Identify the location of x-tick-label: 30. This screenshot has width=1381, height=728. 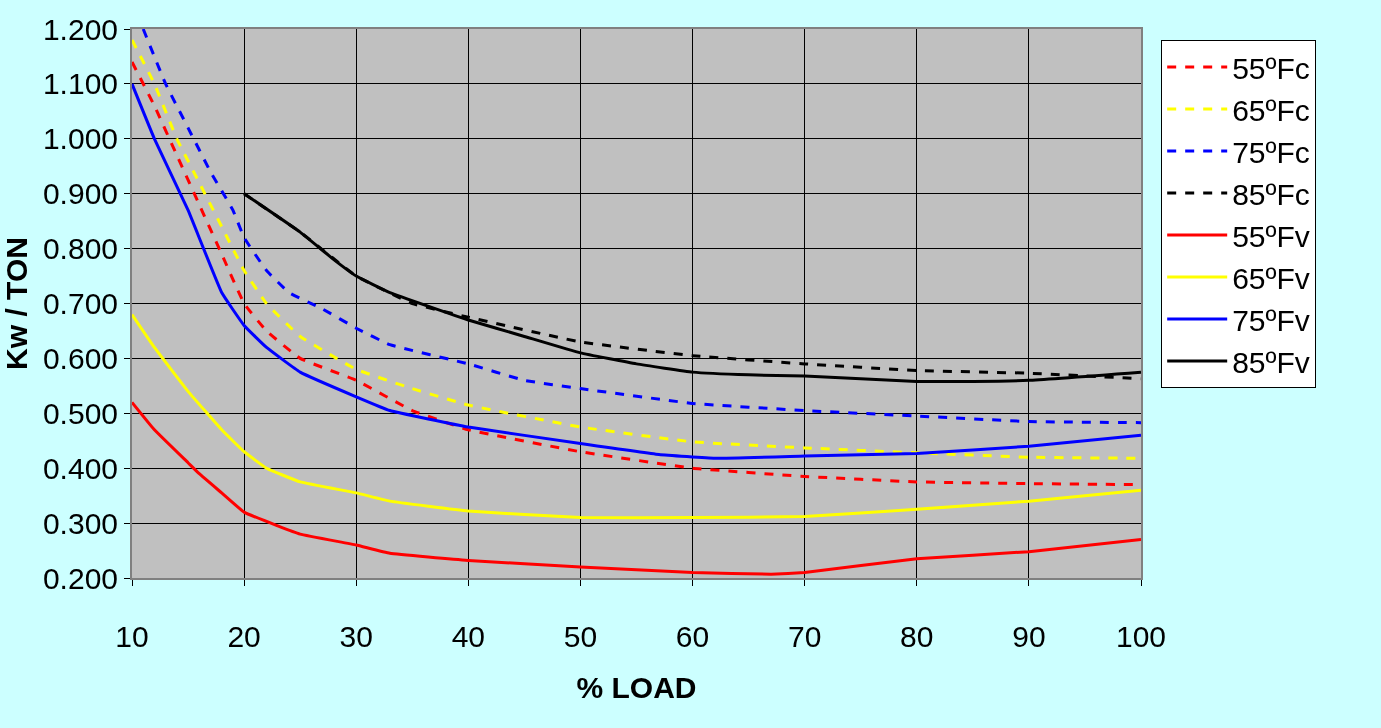
(356, 636).